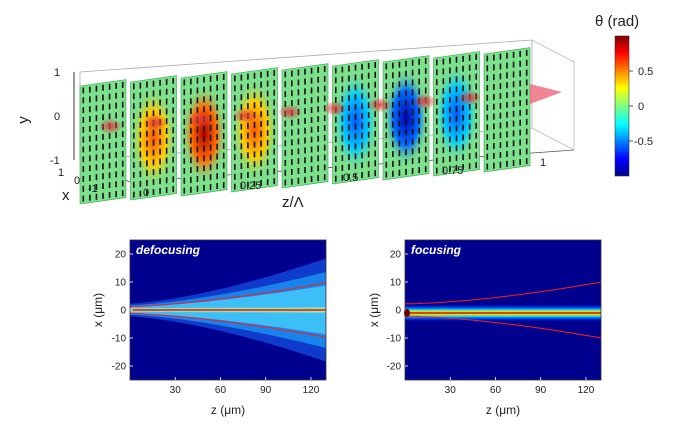 Image resolution: width=692 pixels, height=432 pixels. What do you see at coordinates (617, 21) in the screenshot?
I see `colorbar-title: θ (rad)` at bounding box center [617, 21].